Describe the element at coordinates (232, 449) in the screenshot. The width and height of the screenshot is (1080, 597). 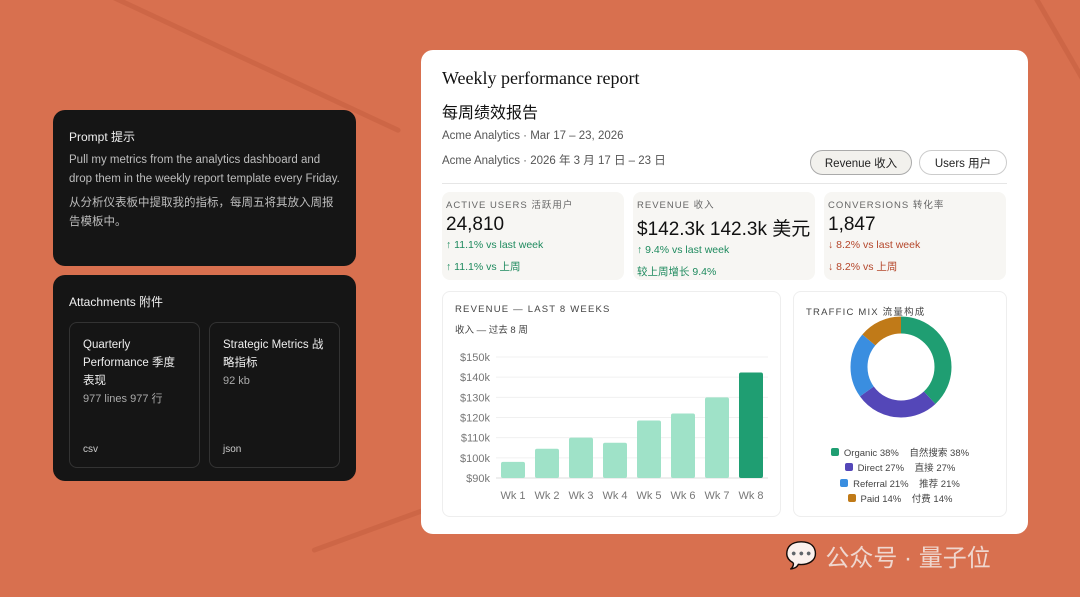
I see `file-ext: json` at that location.